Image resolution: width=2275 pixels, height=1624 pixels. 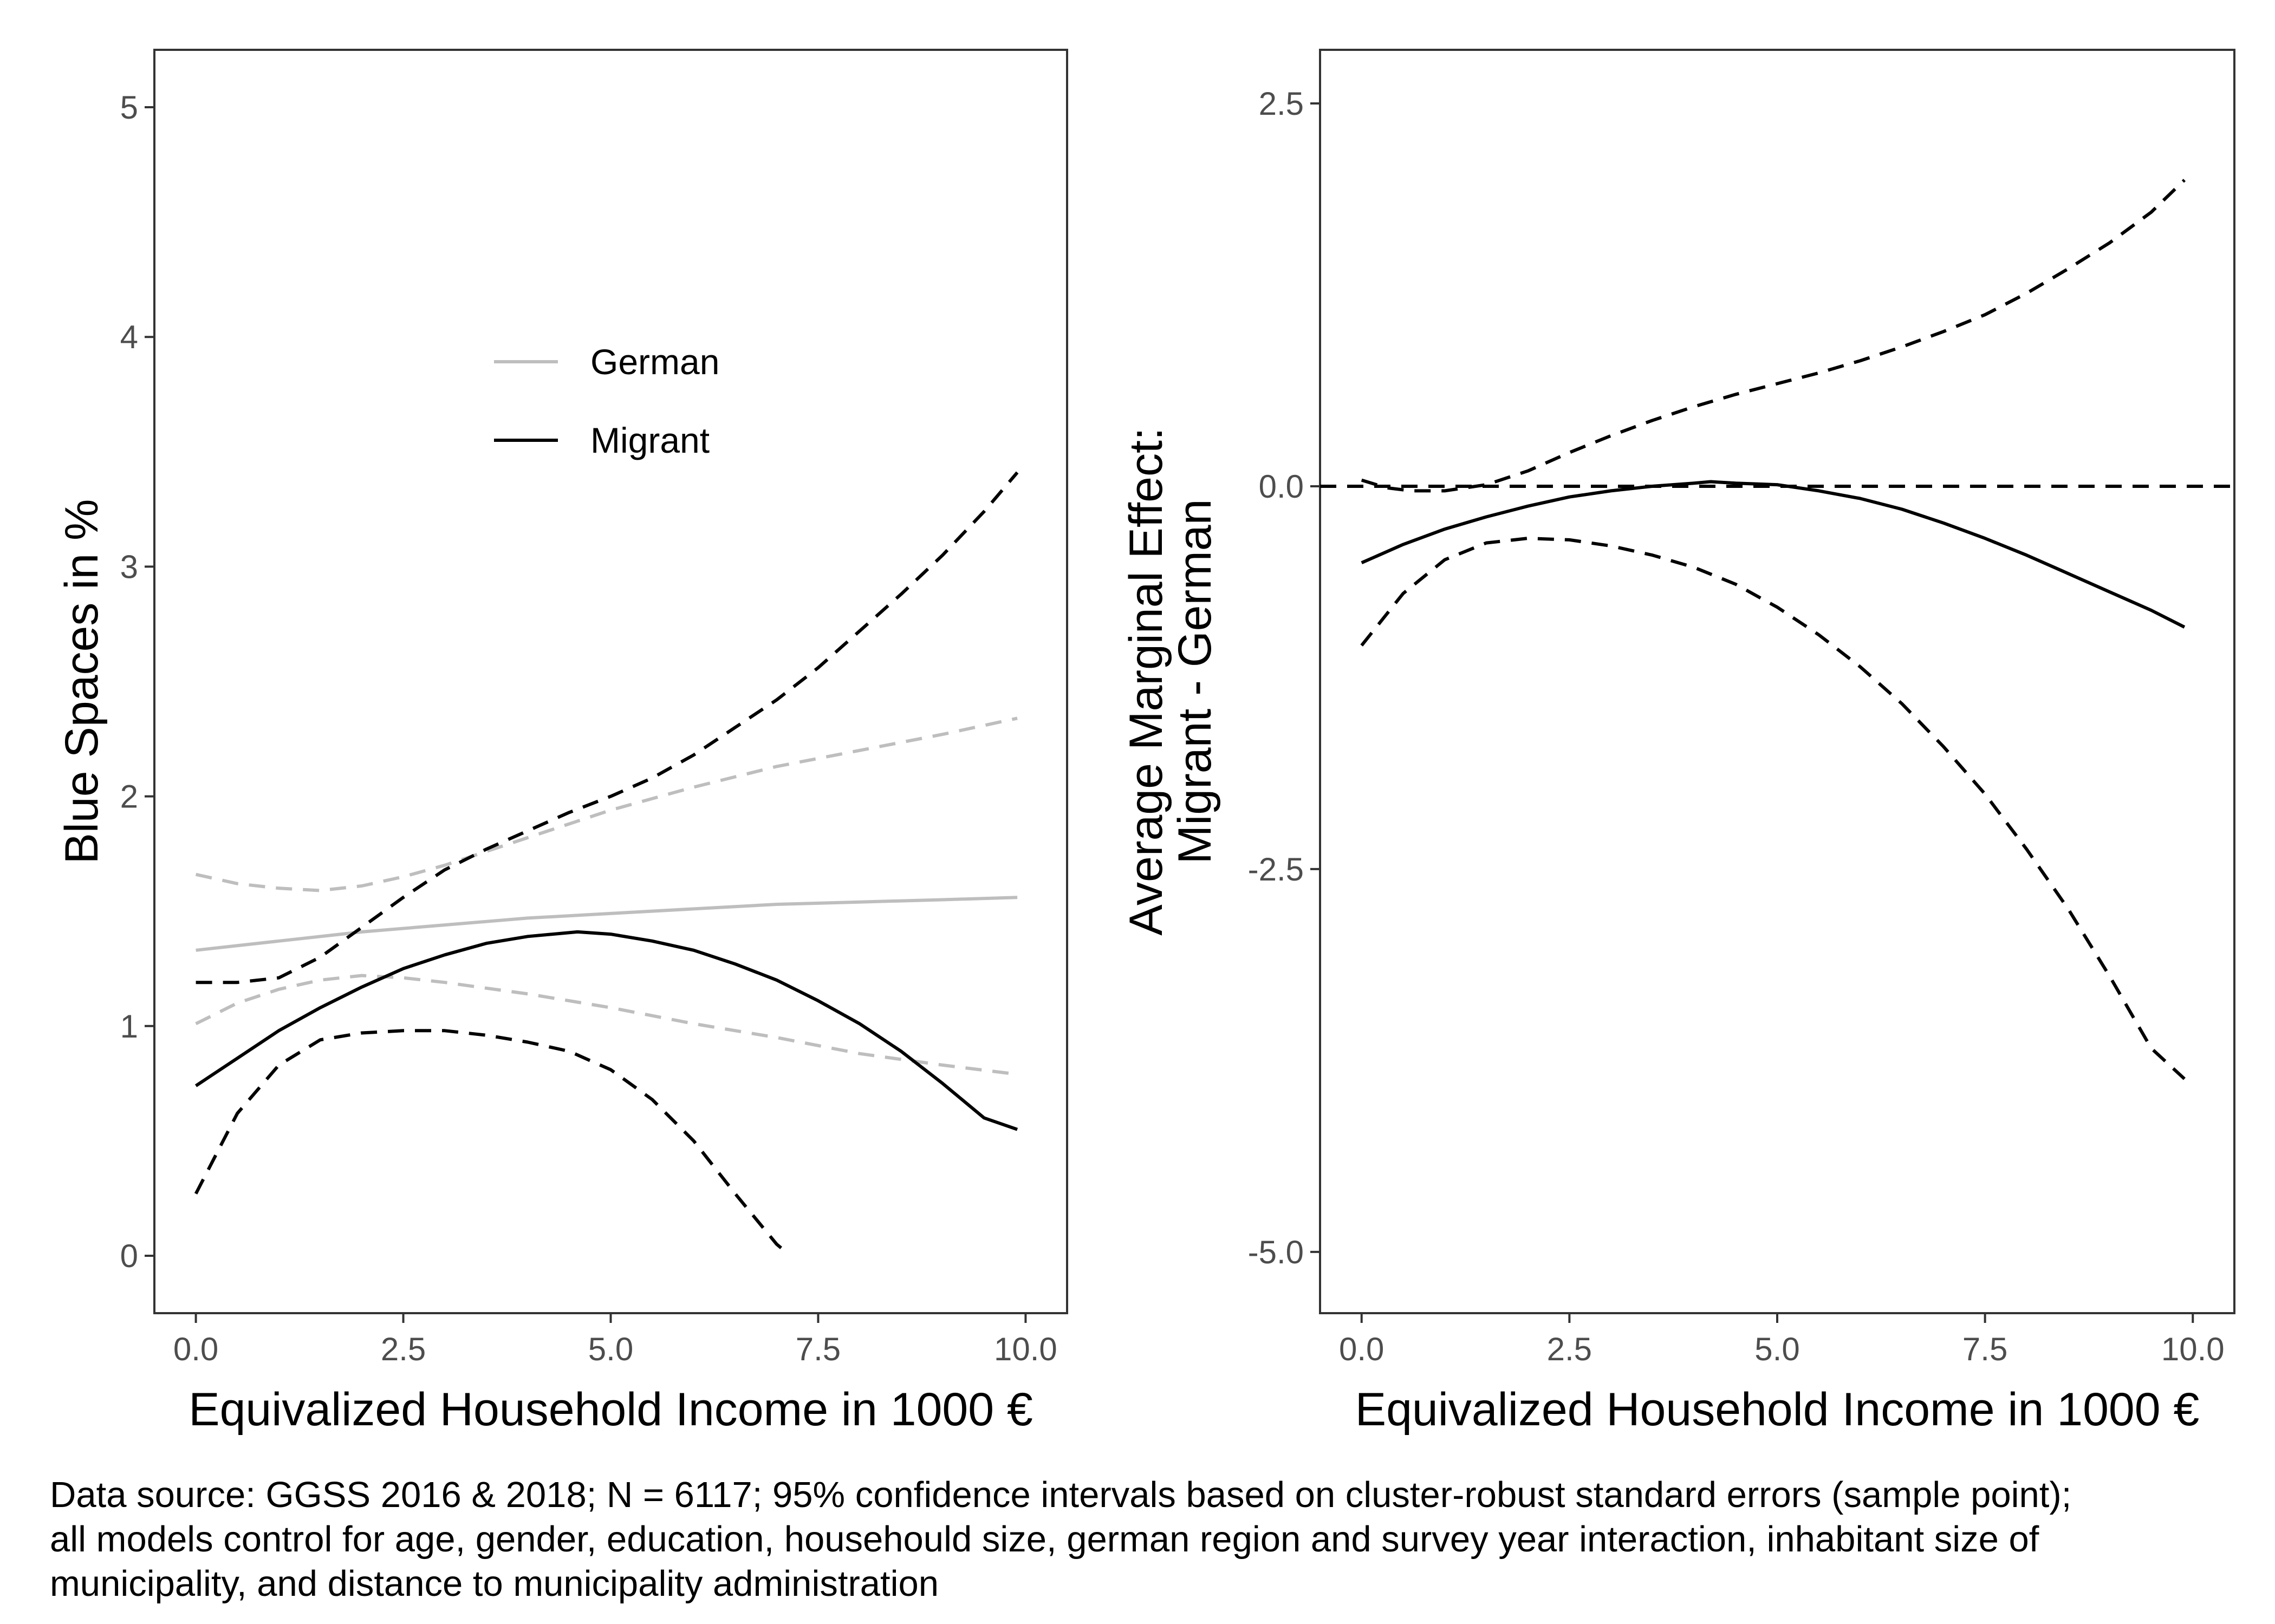 What do you see at coordinates (1281, 104) in the screenshot?
I see `y-tick-label: 2.5` at bounding box center [1281, 104].